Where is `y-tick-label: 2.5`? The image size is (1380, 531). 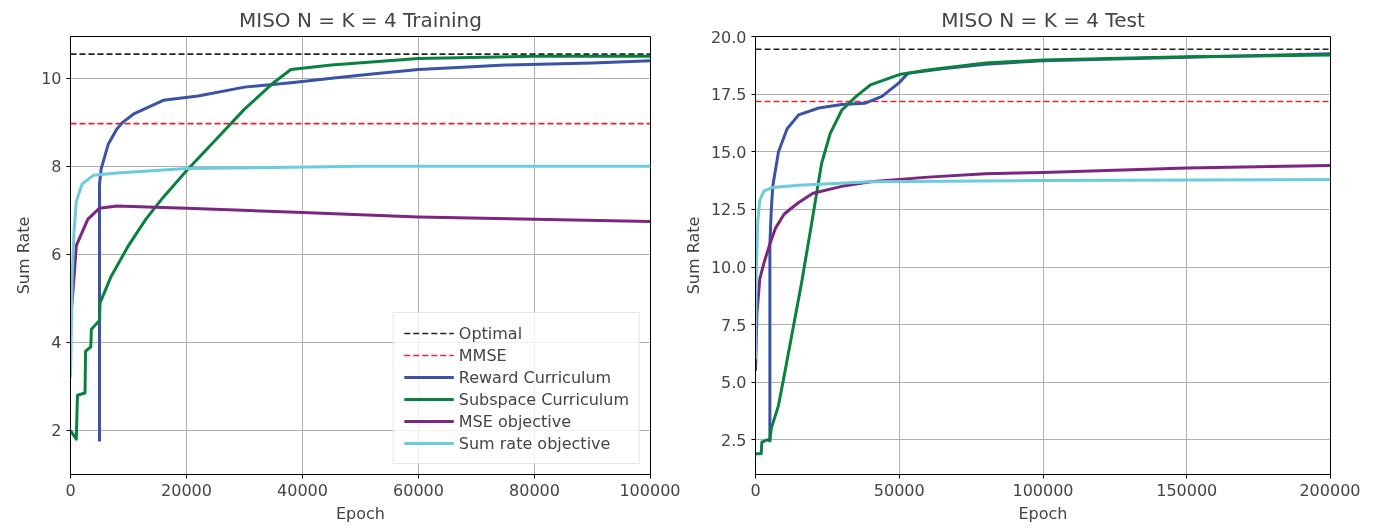
y-tick-label: 2.5 is located at coordinates (734, 440).